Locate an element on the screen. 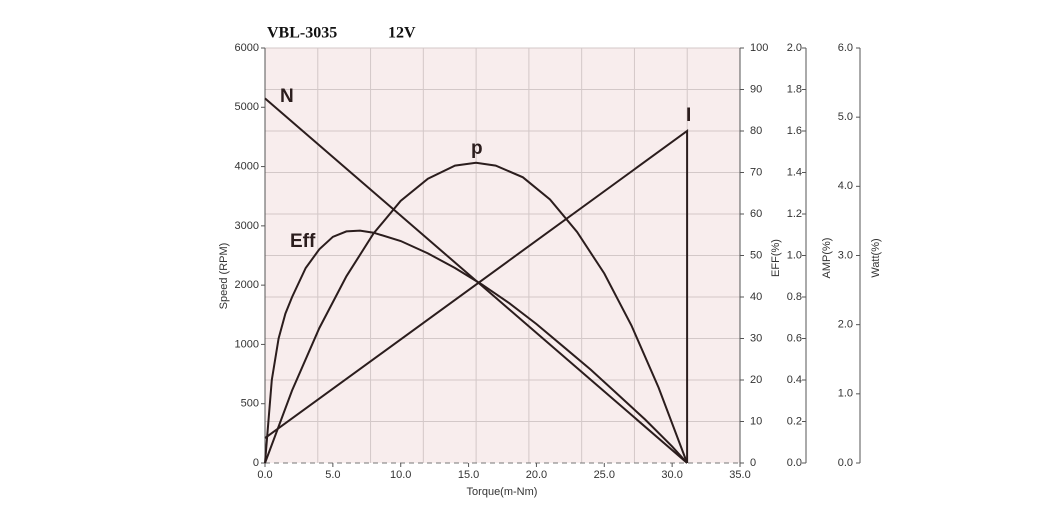 Image resolution: width=1050 pixels, height=505 pixels. amp-tick-label: 0.6 is located at coordinates (794, 338).